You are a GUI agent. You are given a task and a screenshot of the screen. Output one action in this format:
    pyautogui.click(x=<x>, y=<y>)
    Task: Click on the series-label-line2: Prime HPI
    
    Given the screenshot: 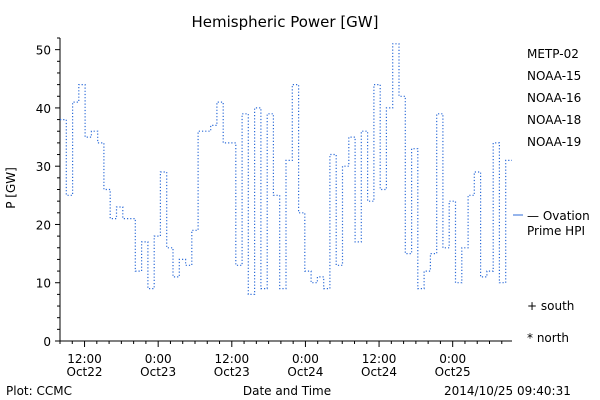 What is the action you would take?
    pyautogui.click(x=556, y=231)
    